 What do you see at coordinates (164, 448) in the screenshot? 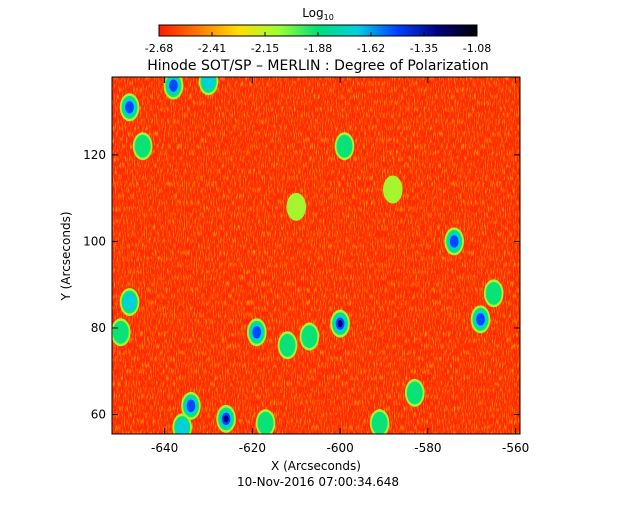
I see `x-tick-label: -640` at bounding box center [164, 448].